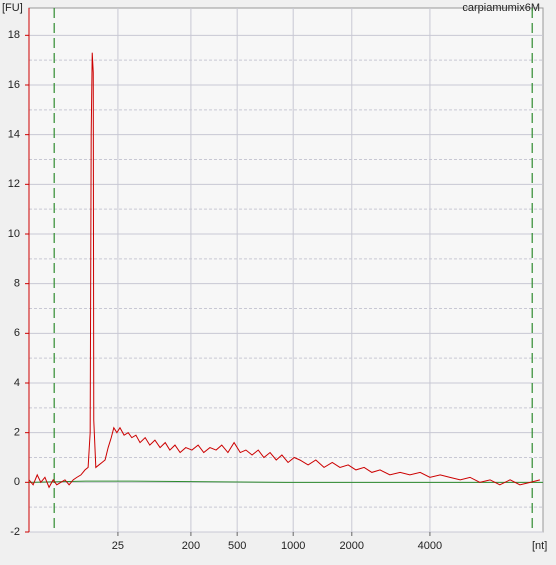  What do you see at coordinates (539, 546) in the screenshot?
I see `x-axis-label: [nt]` at bounding box center [539, 546].